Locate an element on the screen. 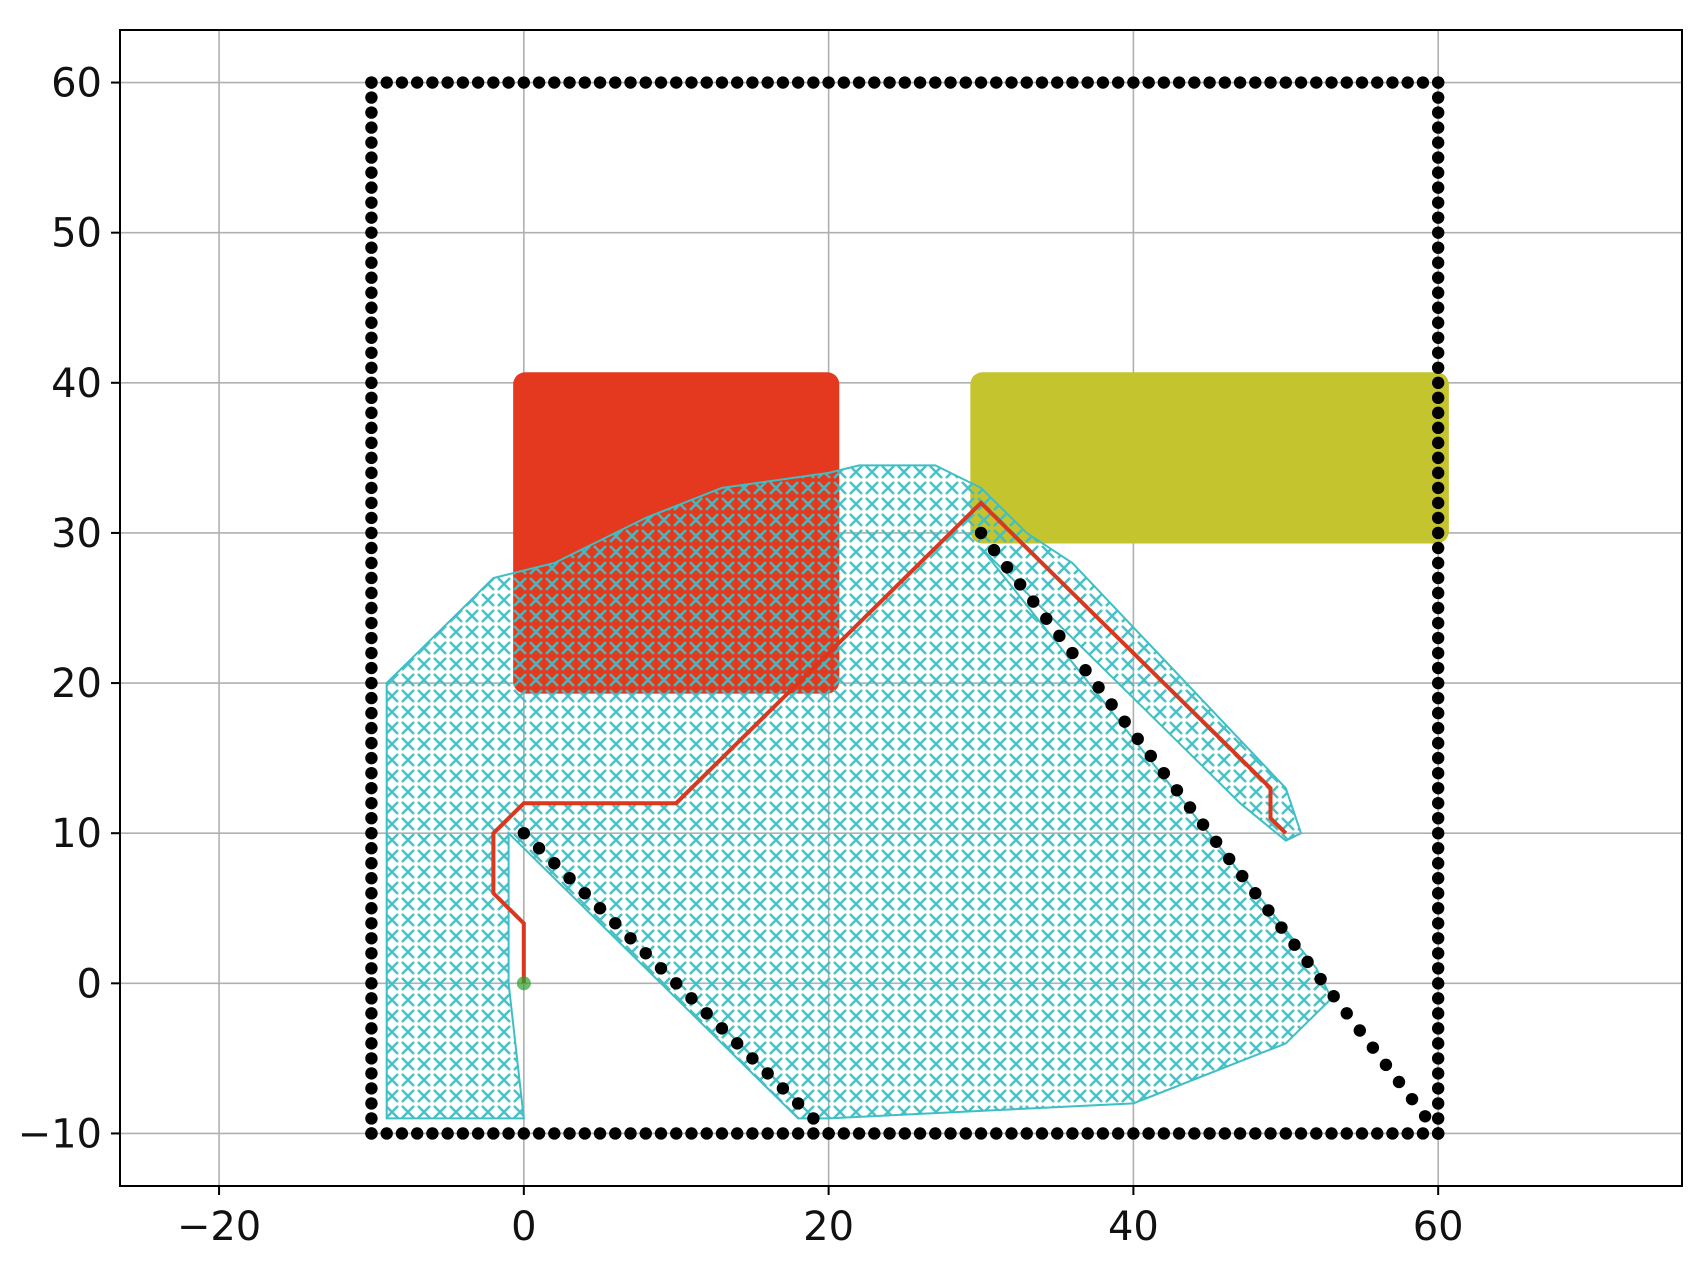  x-tick-label: 0 is located at coordinates (523, 1227).